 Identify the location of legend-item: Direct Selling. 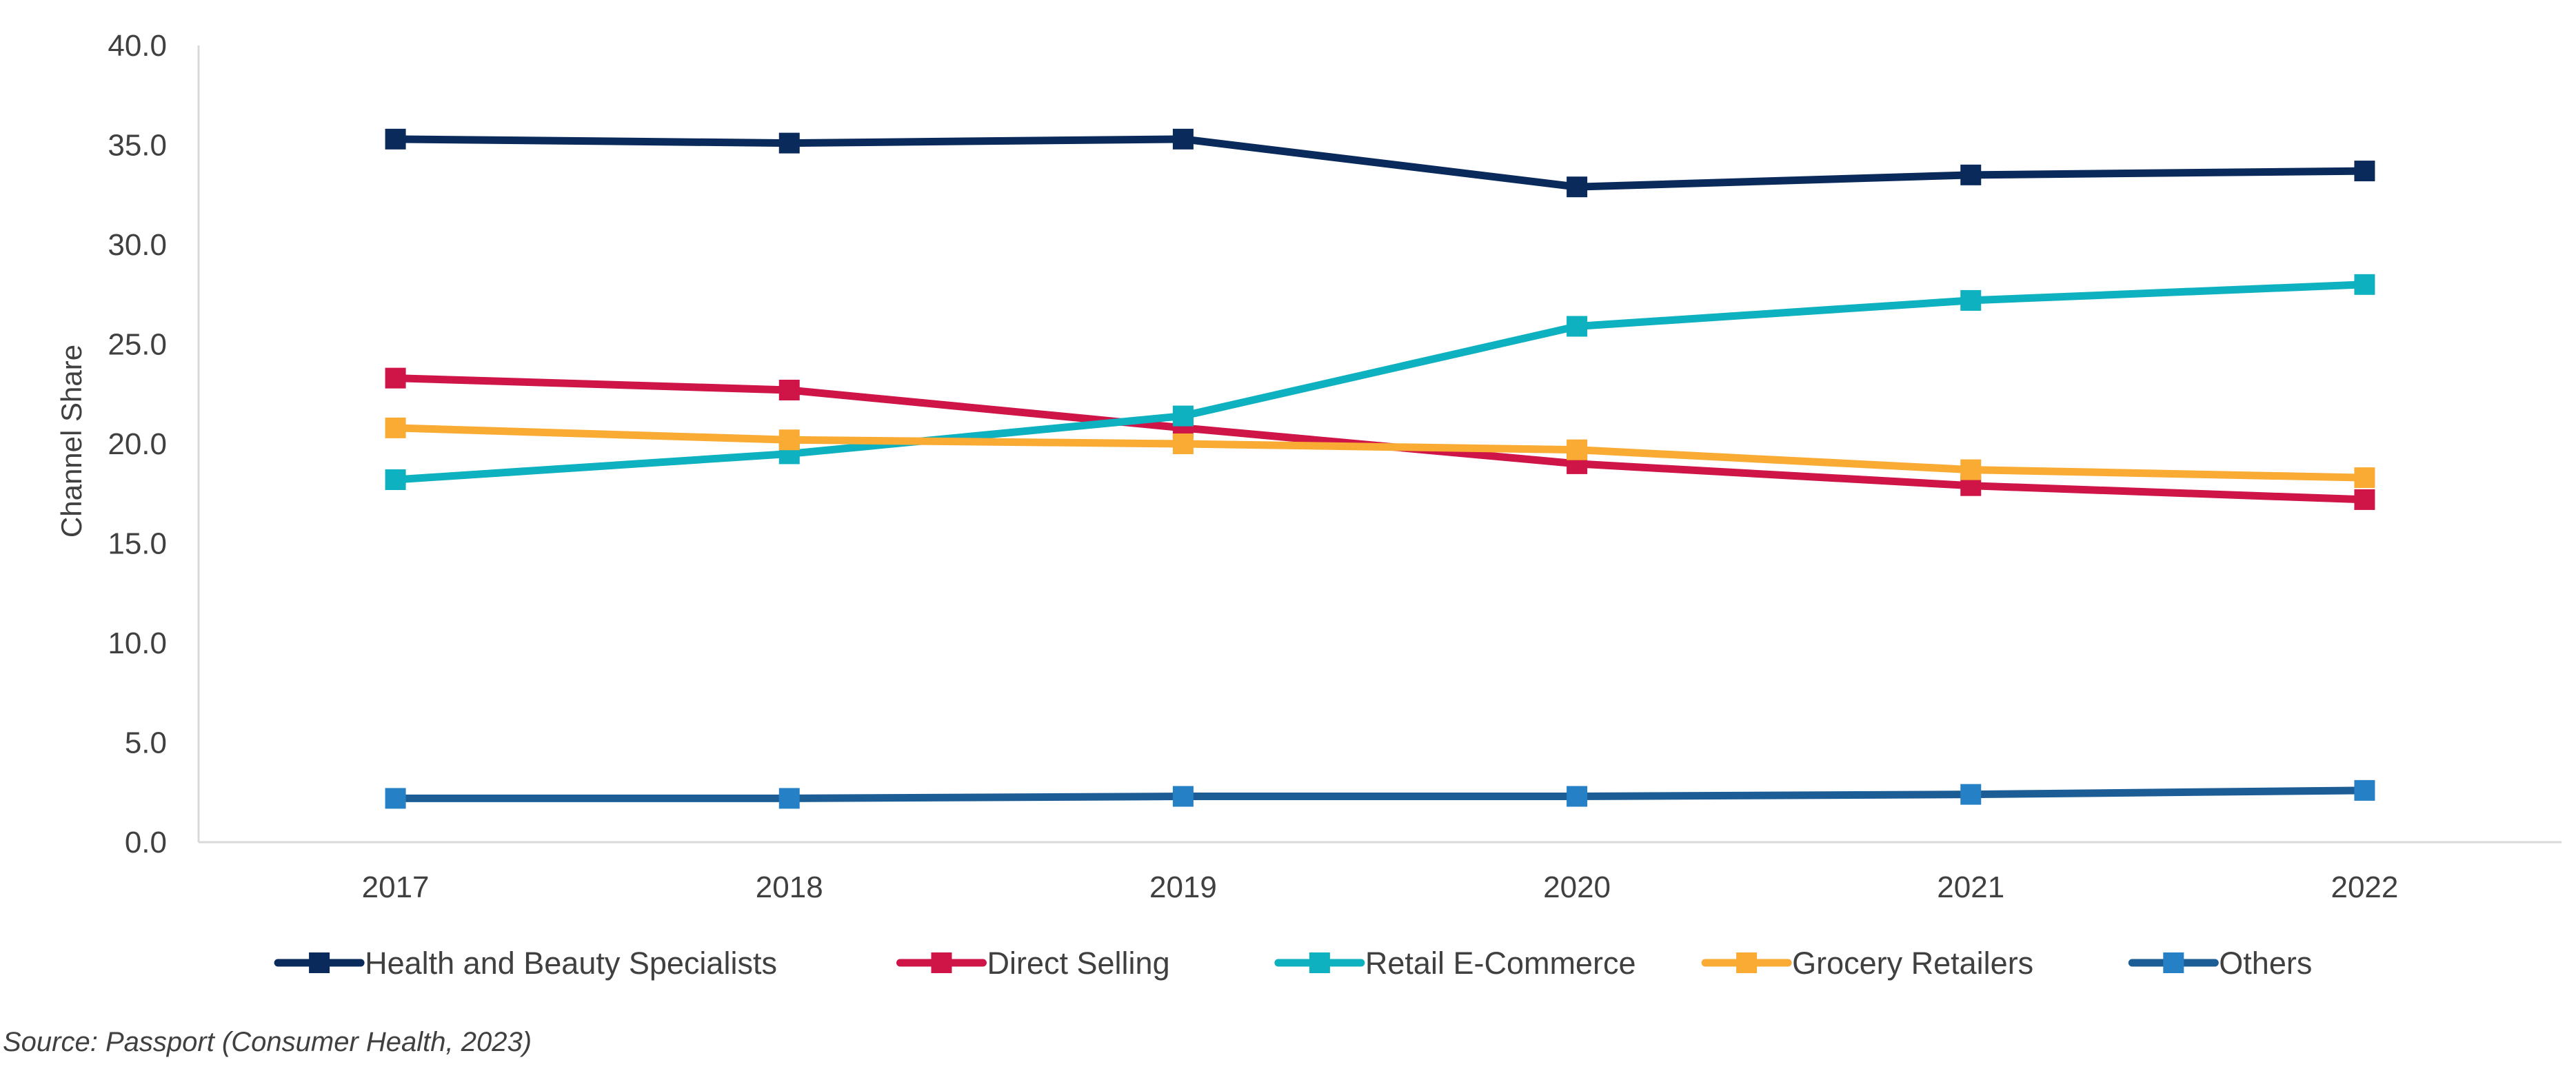
(1033, 963).